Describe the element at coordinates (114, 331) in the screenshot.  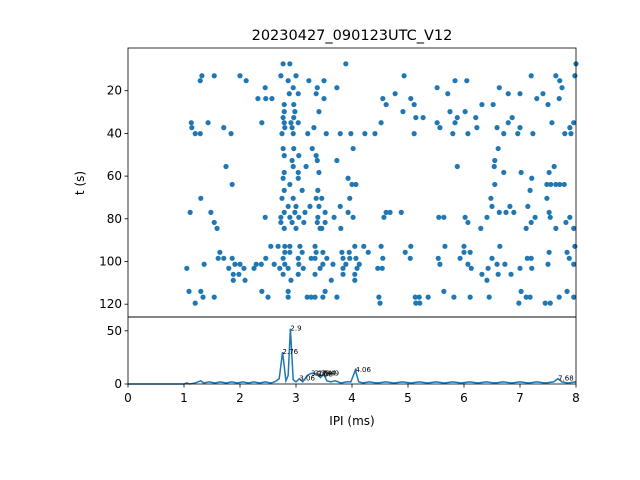
I see `y-tick-label: 50` at that location.